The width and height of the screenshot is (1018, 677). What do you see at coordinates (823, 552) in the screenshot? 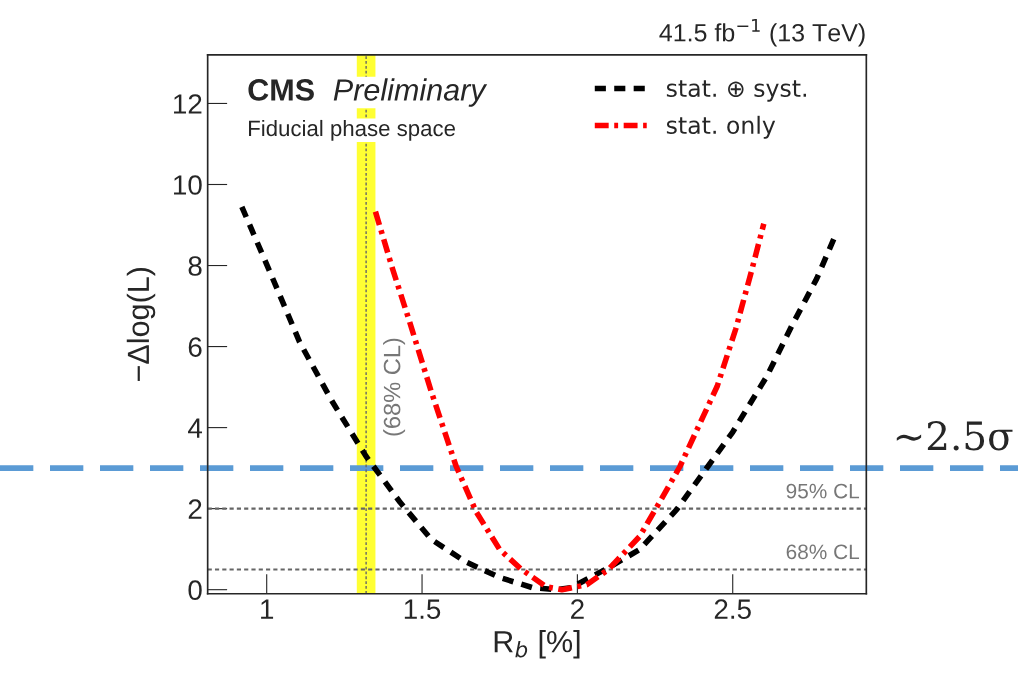
I see `ref-line-label: 68% CL` at bounding box center [823, 552].